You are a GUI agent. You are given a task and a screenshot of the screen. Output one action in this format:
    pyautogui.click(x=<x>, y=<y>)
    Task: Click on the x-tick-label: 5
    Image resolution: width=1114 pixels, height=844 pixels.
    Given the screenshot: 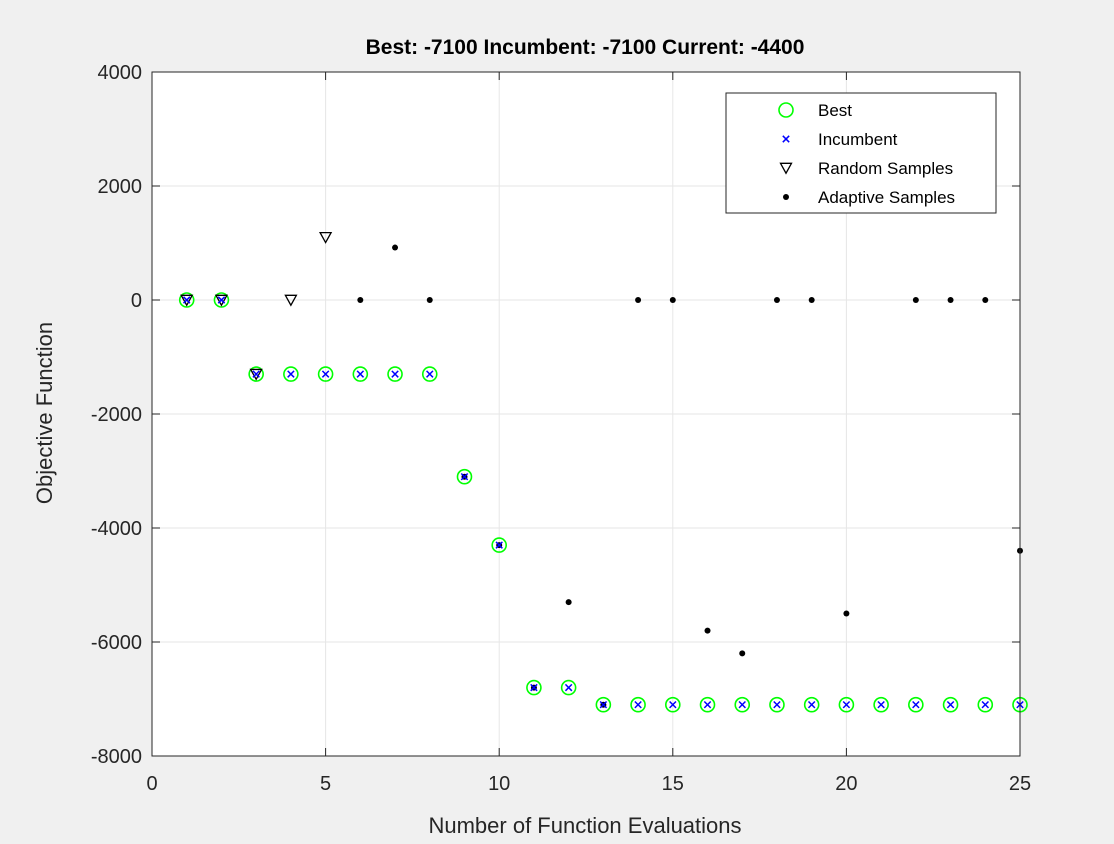 What is the action you would take?
    pyautogui.click(x=325, y=784)
    